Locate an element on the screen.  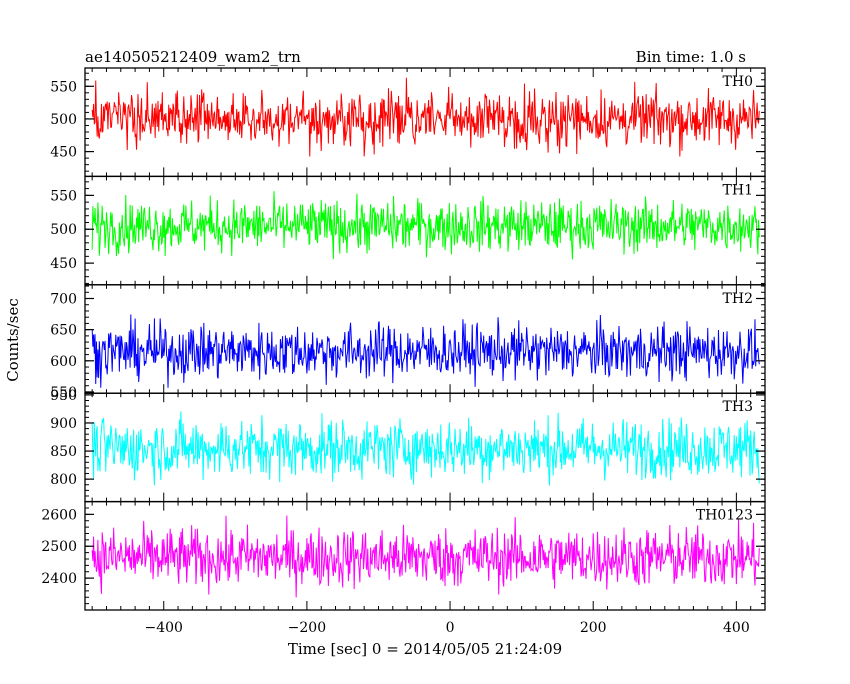
panel-label-th0123: TH0123 is located at coordinates (724, 516).